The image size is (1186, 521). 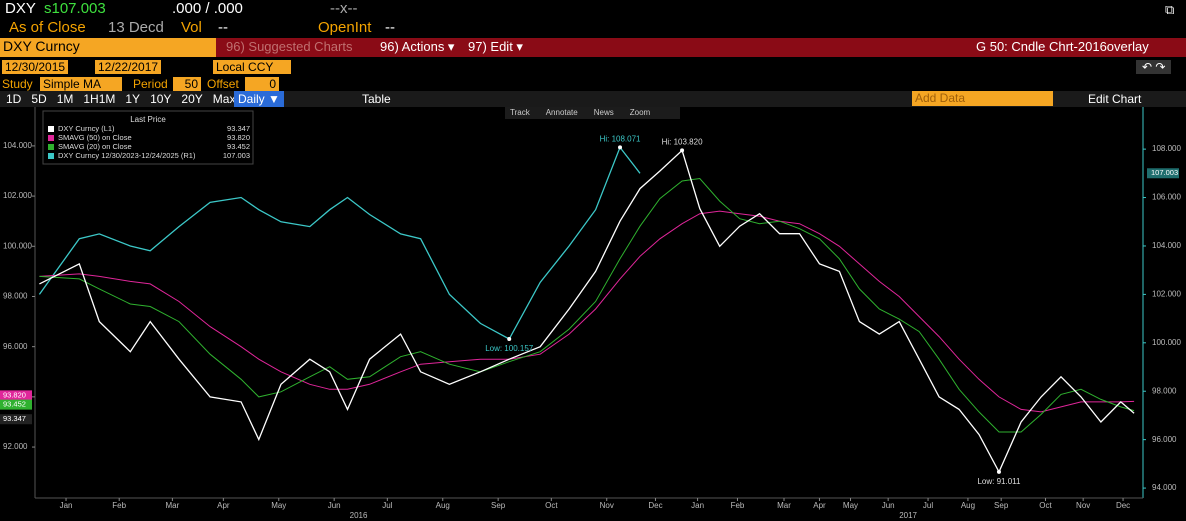 I want to click on y-tick-label: 96.000, so click(x=15, y=346).